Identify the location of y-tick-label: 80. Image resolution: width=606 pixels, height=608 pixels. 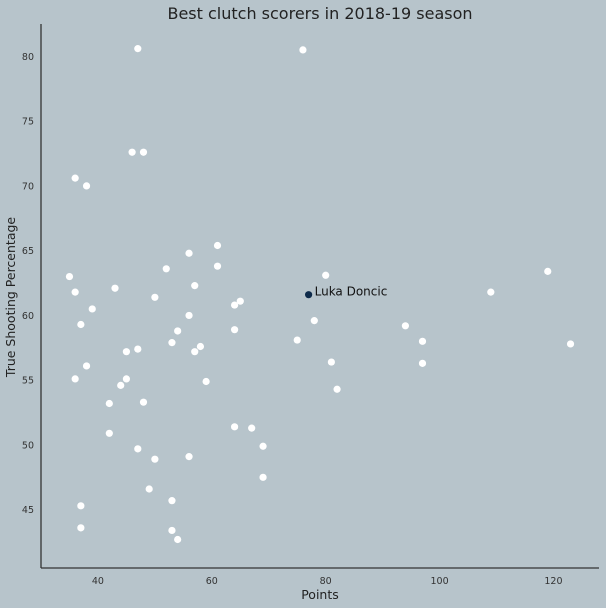
(28, 57).